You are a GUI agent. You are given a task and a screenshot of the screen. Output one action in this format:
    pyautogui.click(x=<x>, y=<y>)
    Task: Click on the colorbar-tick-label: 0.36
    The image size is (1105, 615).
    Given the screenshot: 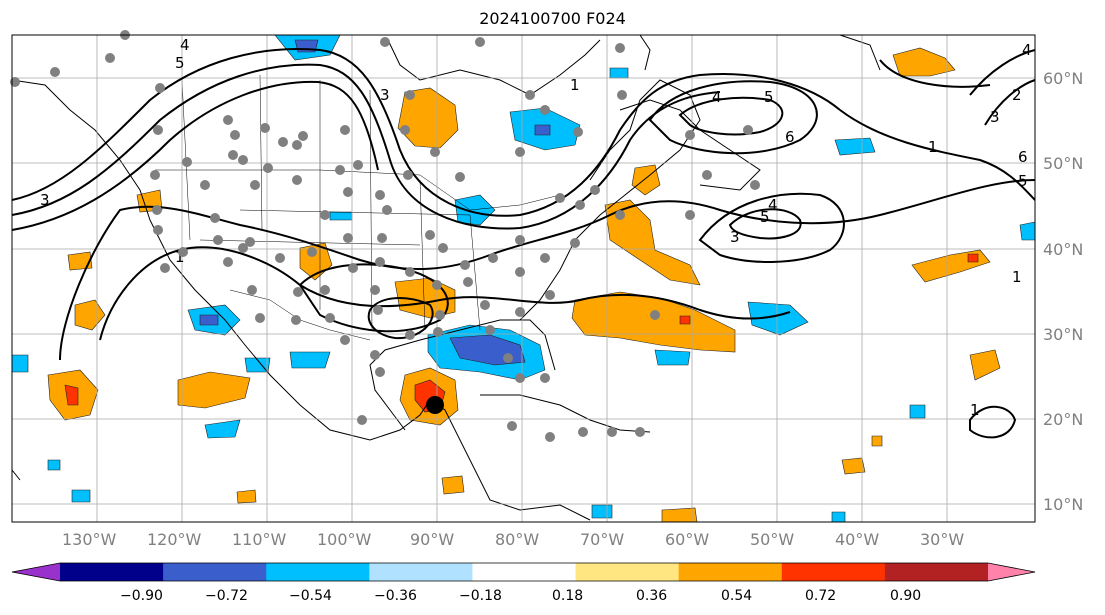 What is the action you would take?
    pyautogui.click(x=651, y=596)
    